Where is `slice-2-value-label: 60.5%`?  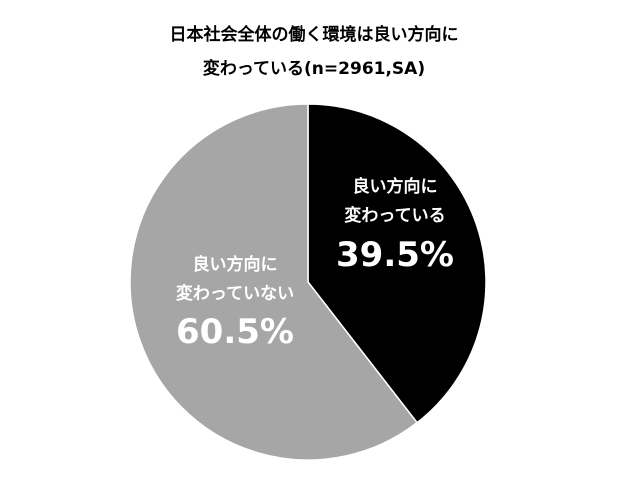 slice-2-value-label: 60.5% is located at coordinates (235, 332).